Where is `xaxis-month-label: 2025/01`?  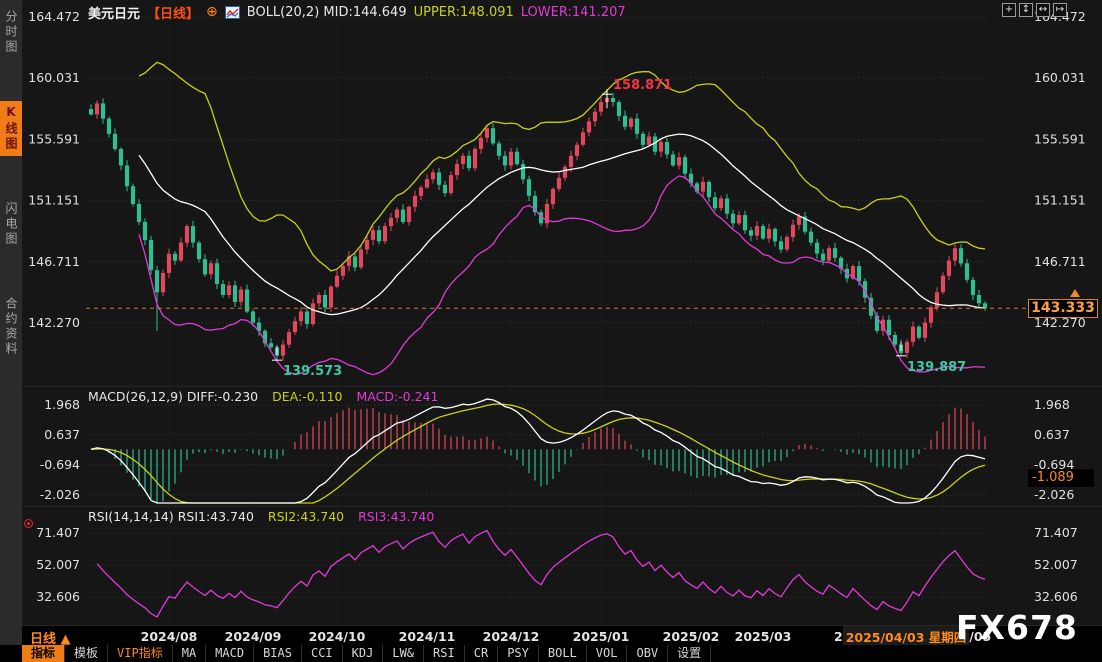
xaxis-month-label: 2025/01 is located at coordinates (601, 636).